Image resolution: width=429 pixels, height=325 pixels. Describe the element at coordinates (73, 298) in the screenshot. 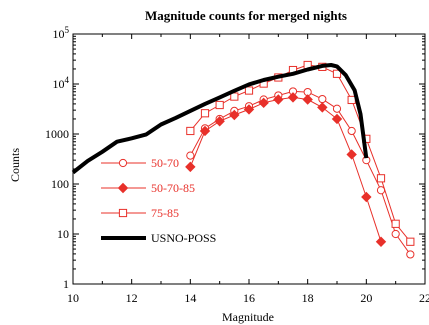

I see `x-tick-label: 10` at that location.